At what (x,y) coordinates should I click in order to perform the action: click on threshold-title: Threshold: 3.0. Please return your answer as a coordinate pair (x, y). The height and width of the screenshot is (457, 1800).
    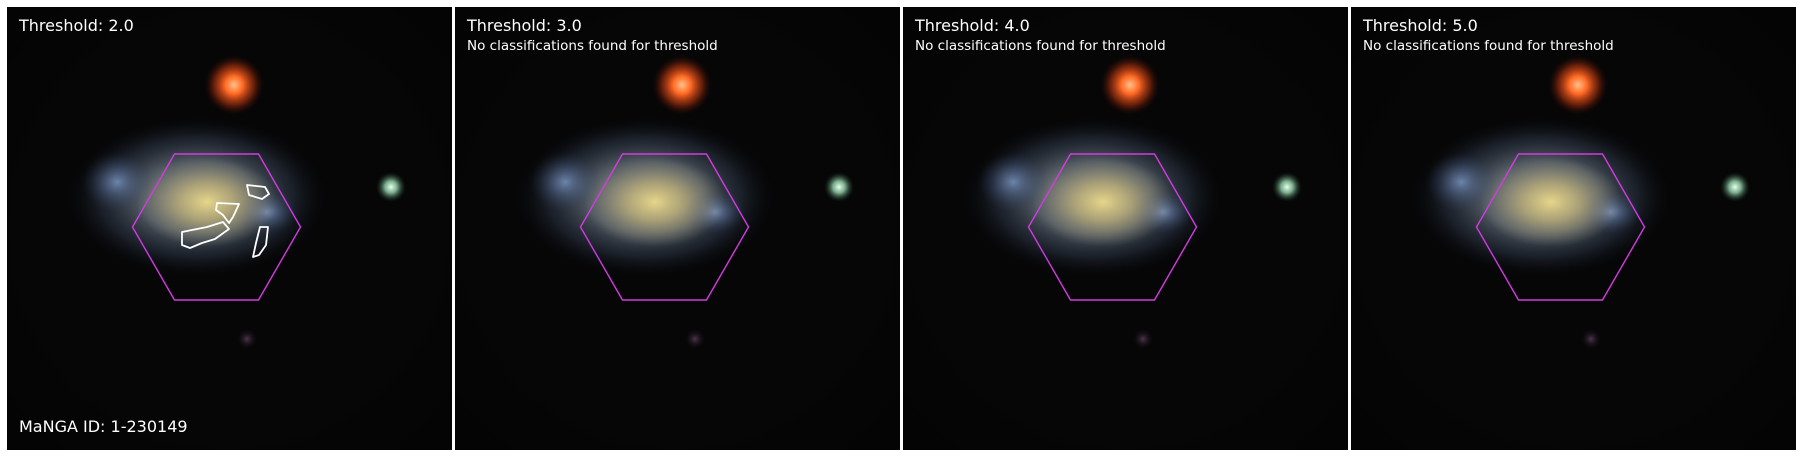
    Looking at the image, I should click on (524, 25).